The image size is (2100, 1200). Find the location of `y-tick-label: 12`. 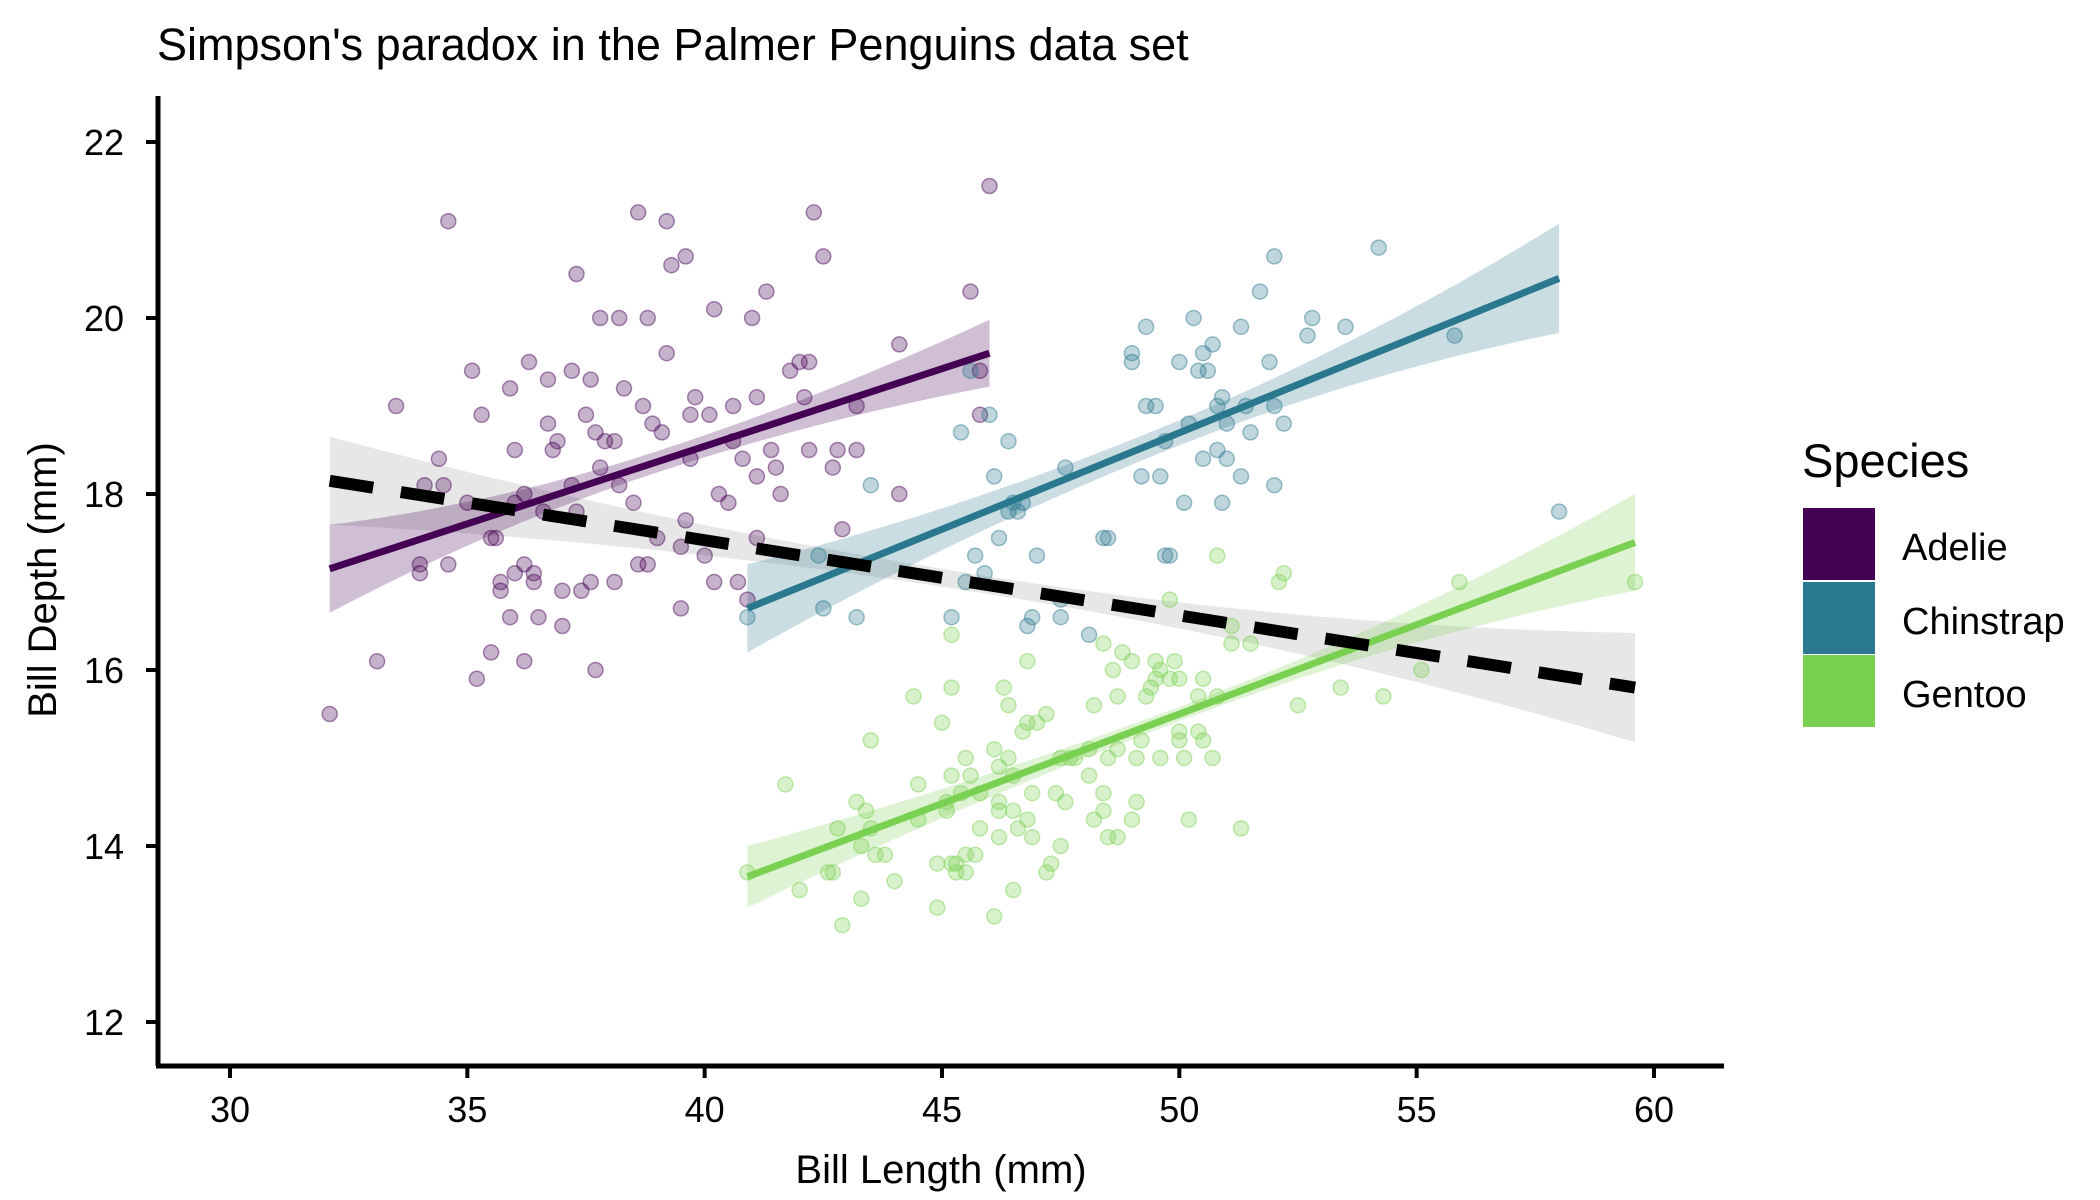

y-tick-label: 12 is located at coordinates (104, 1022).